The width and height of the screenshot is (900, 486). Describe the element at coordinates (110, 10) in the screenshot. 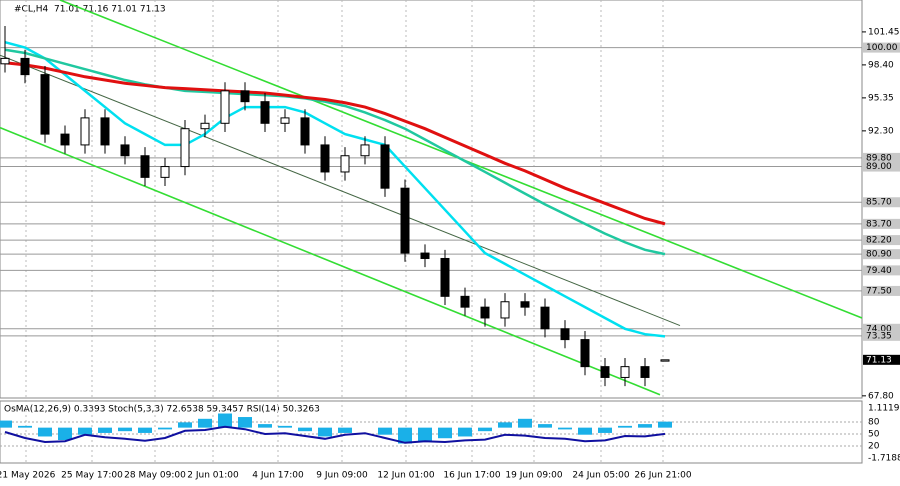

I see `header-quote: 71.01 71.16 71.01 71.13` at that location.